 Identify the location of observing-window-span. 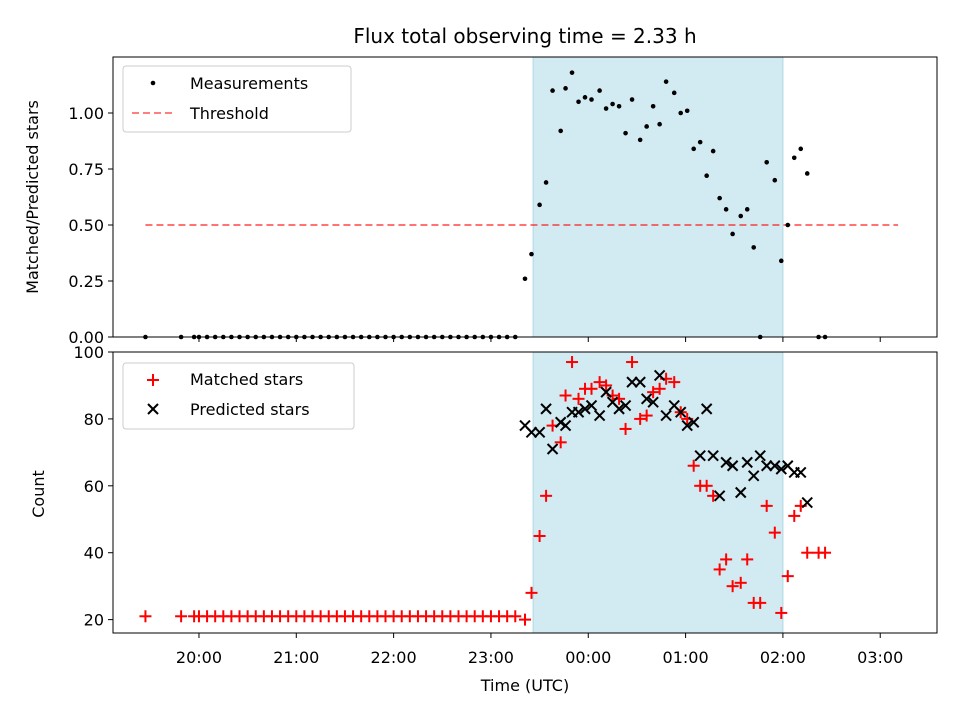
(658, 492).